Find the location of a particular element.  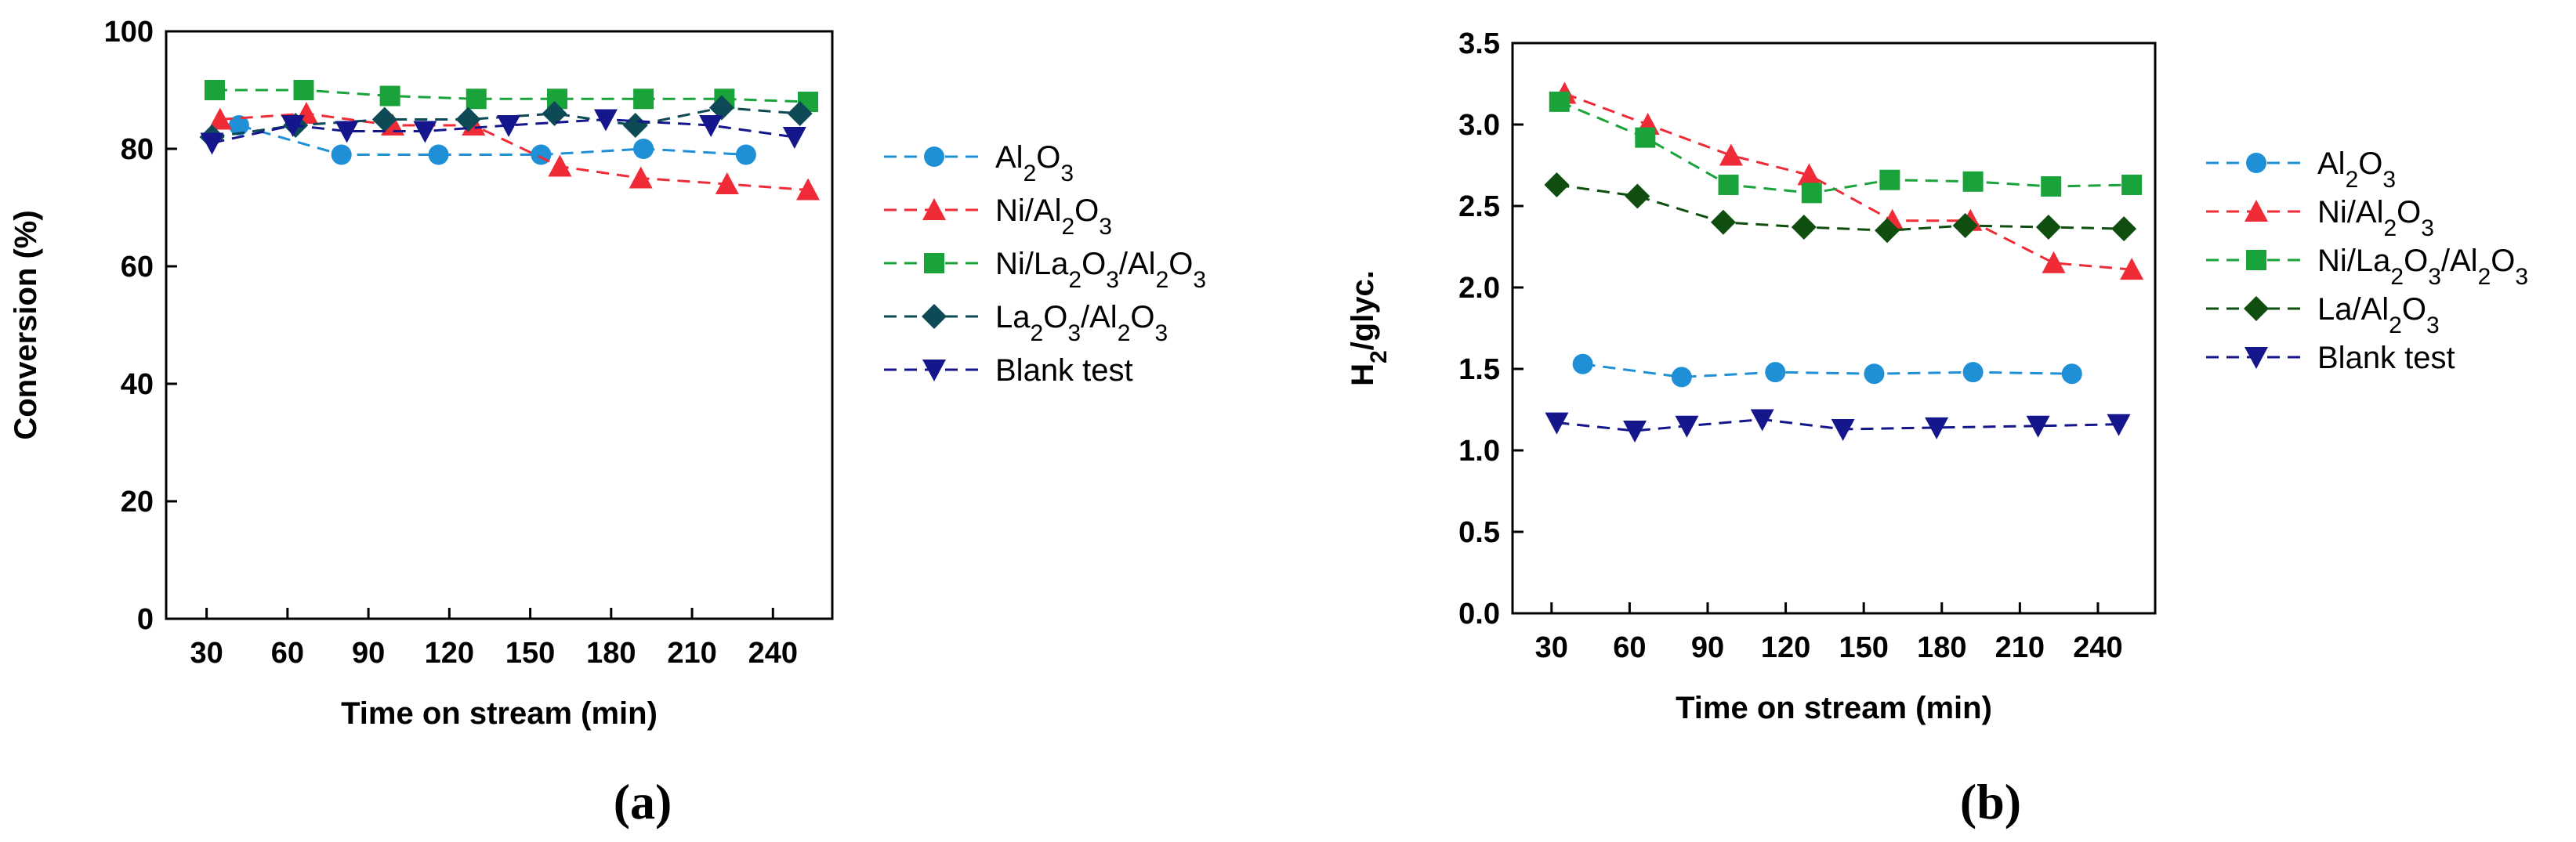

legend-label-part: Al is located at coordinates (2331, 163).